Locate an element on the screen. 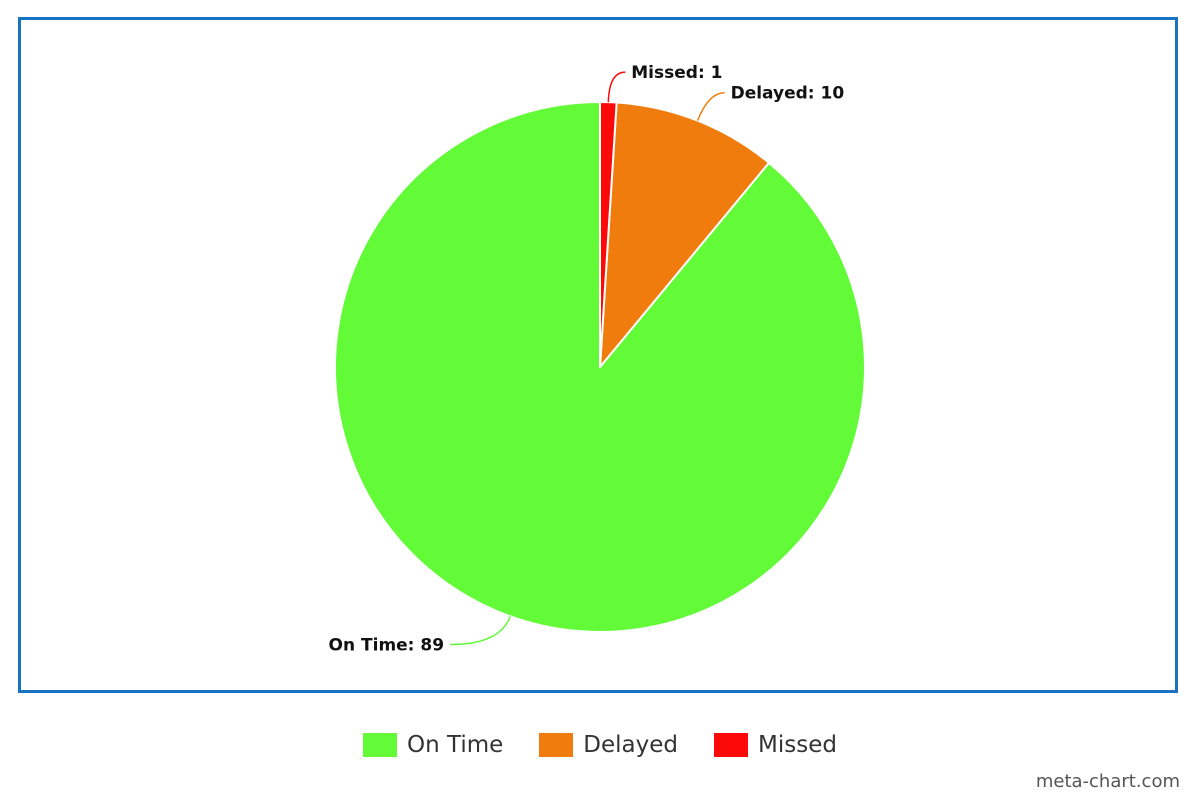 This screenshot has width=1200, height=800. legend-item-on-time: On Time is located at coordinates (433, 745).